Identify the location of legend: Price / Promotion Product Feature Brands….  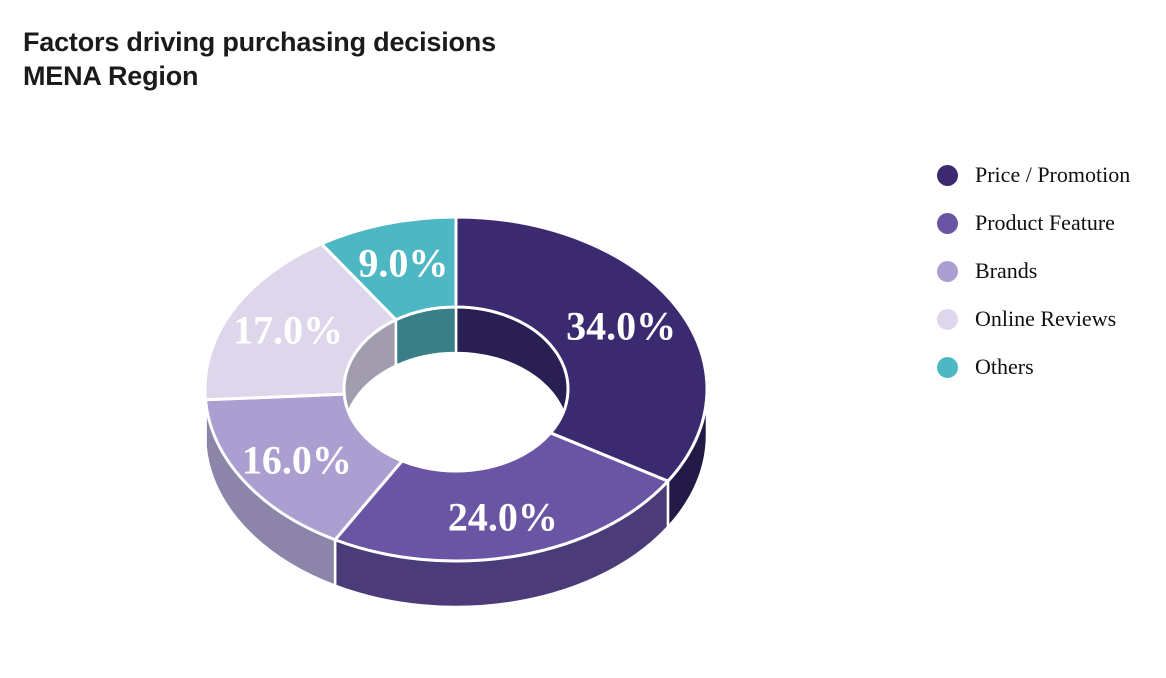
(1033, 271).